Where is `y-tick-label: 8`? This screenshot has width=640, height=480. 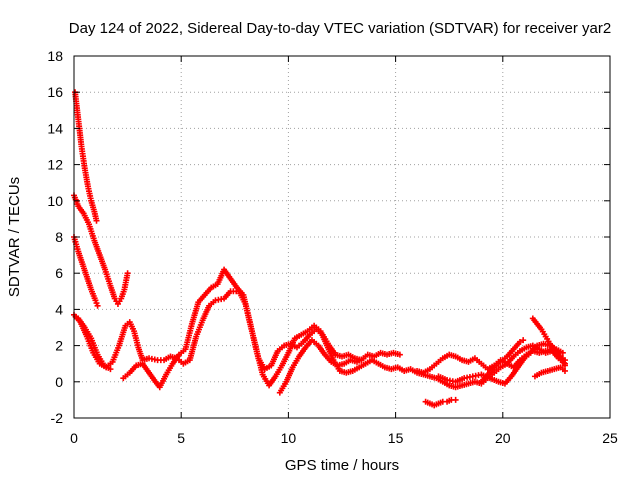
y-tick-label: 8 is located at coordinates (59, 237).